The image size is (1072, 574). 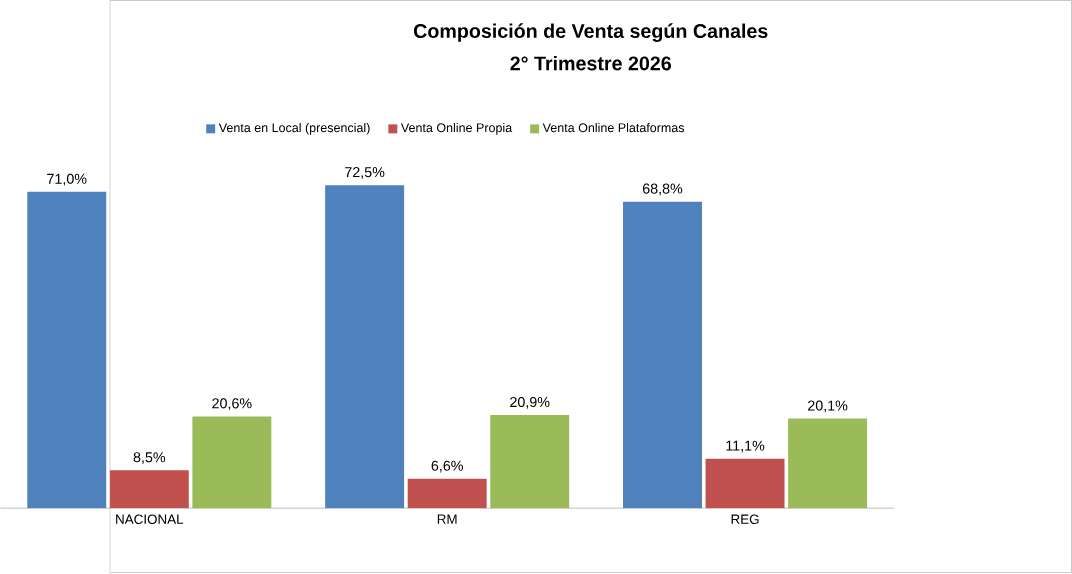 What do you see at coordinates (590, 63) in the screenshot?
I see `chart-subtitle: 2° Trimestre 2026` at bounding box center [590, 63].